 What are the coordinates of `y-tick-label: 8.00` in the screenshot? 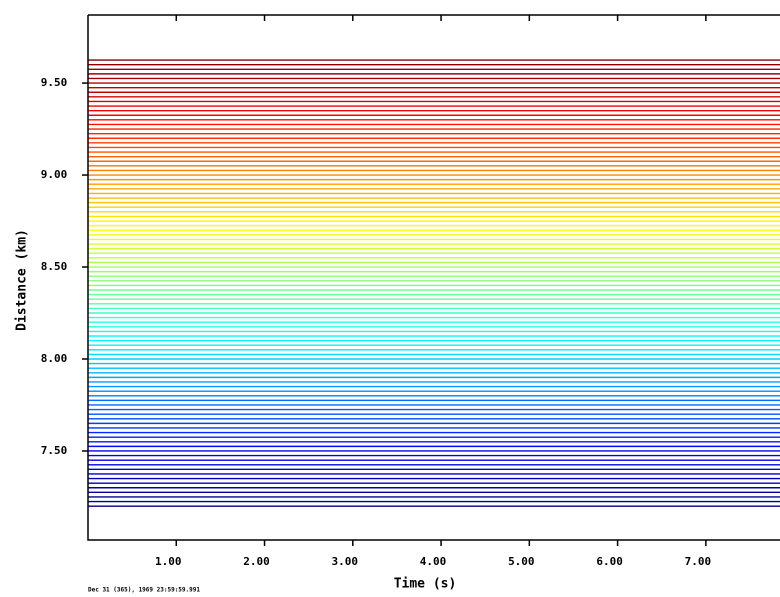 It's located at (54, 358).